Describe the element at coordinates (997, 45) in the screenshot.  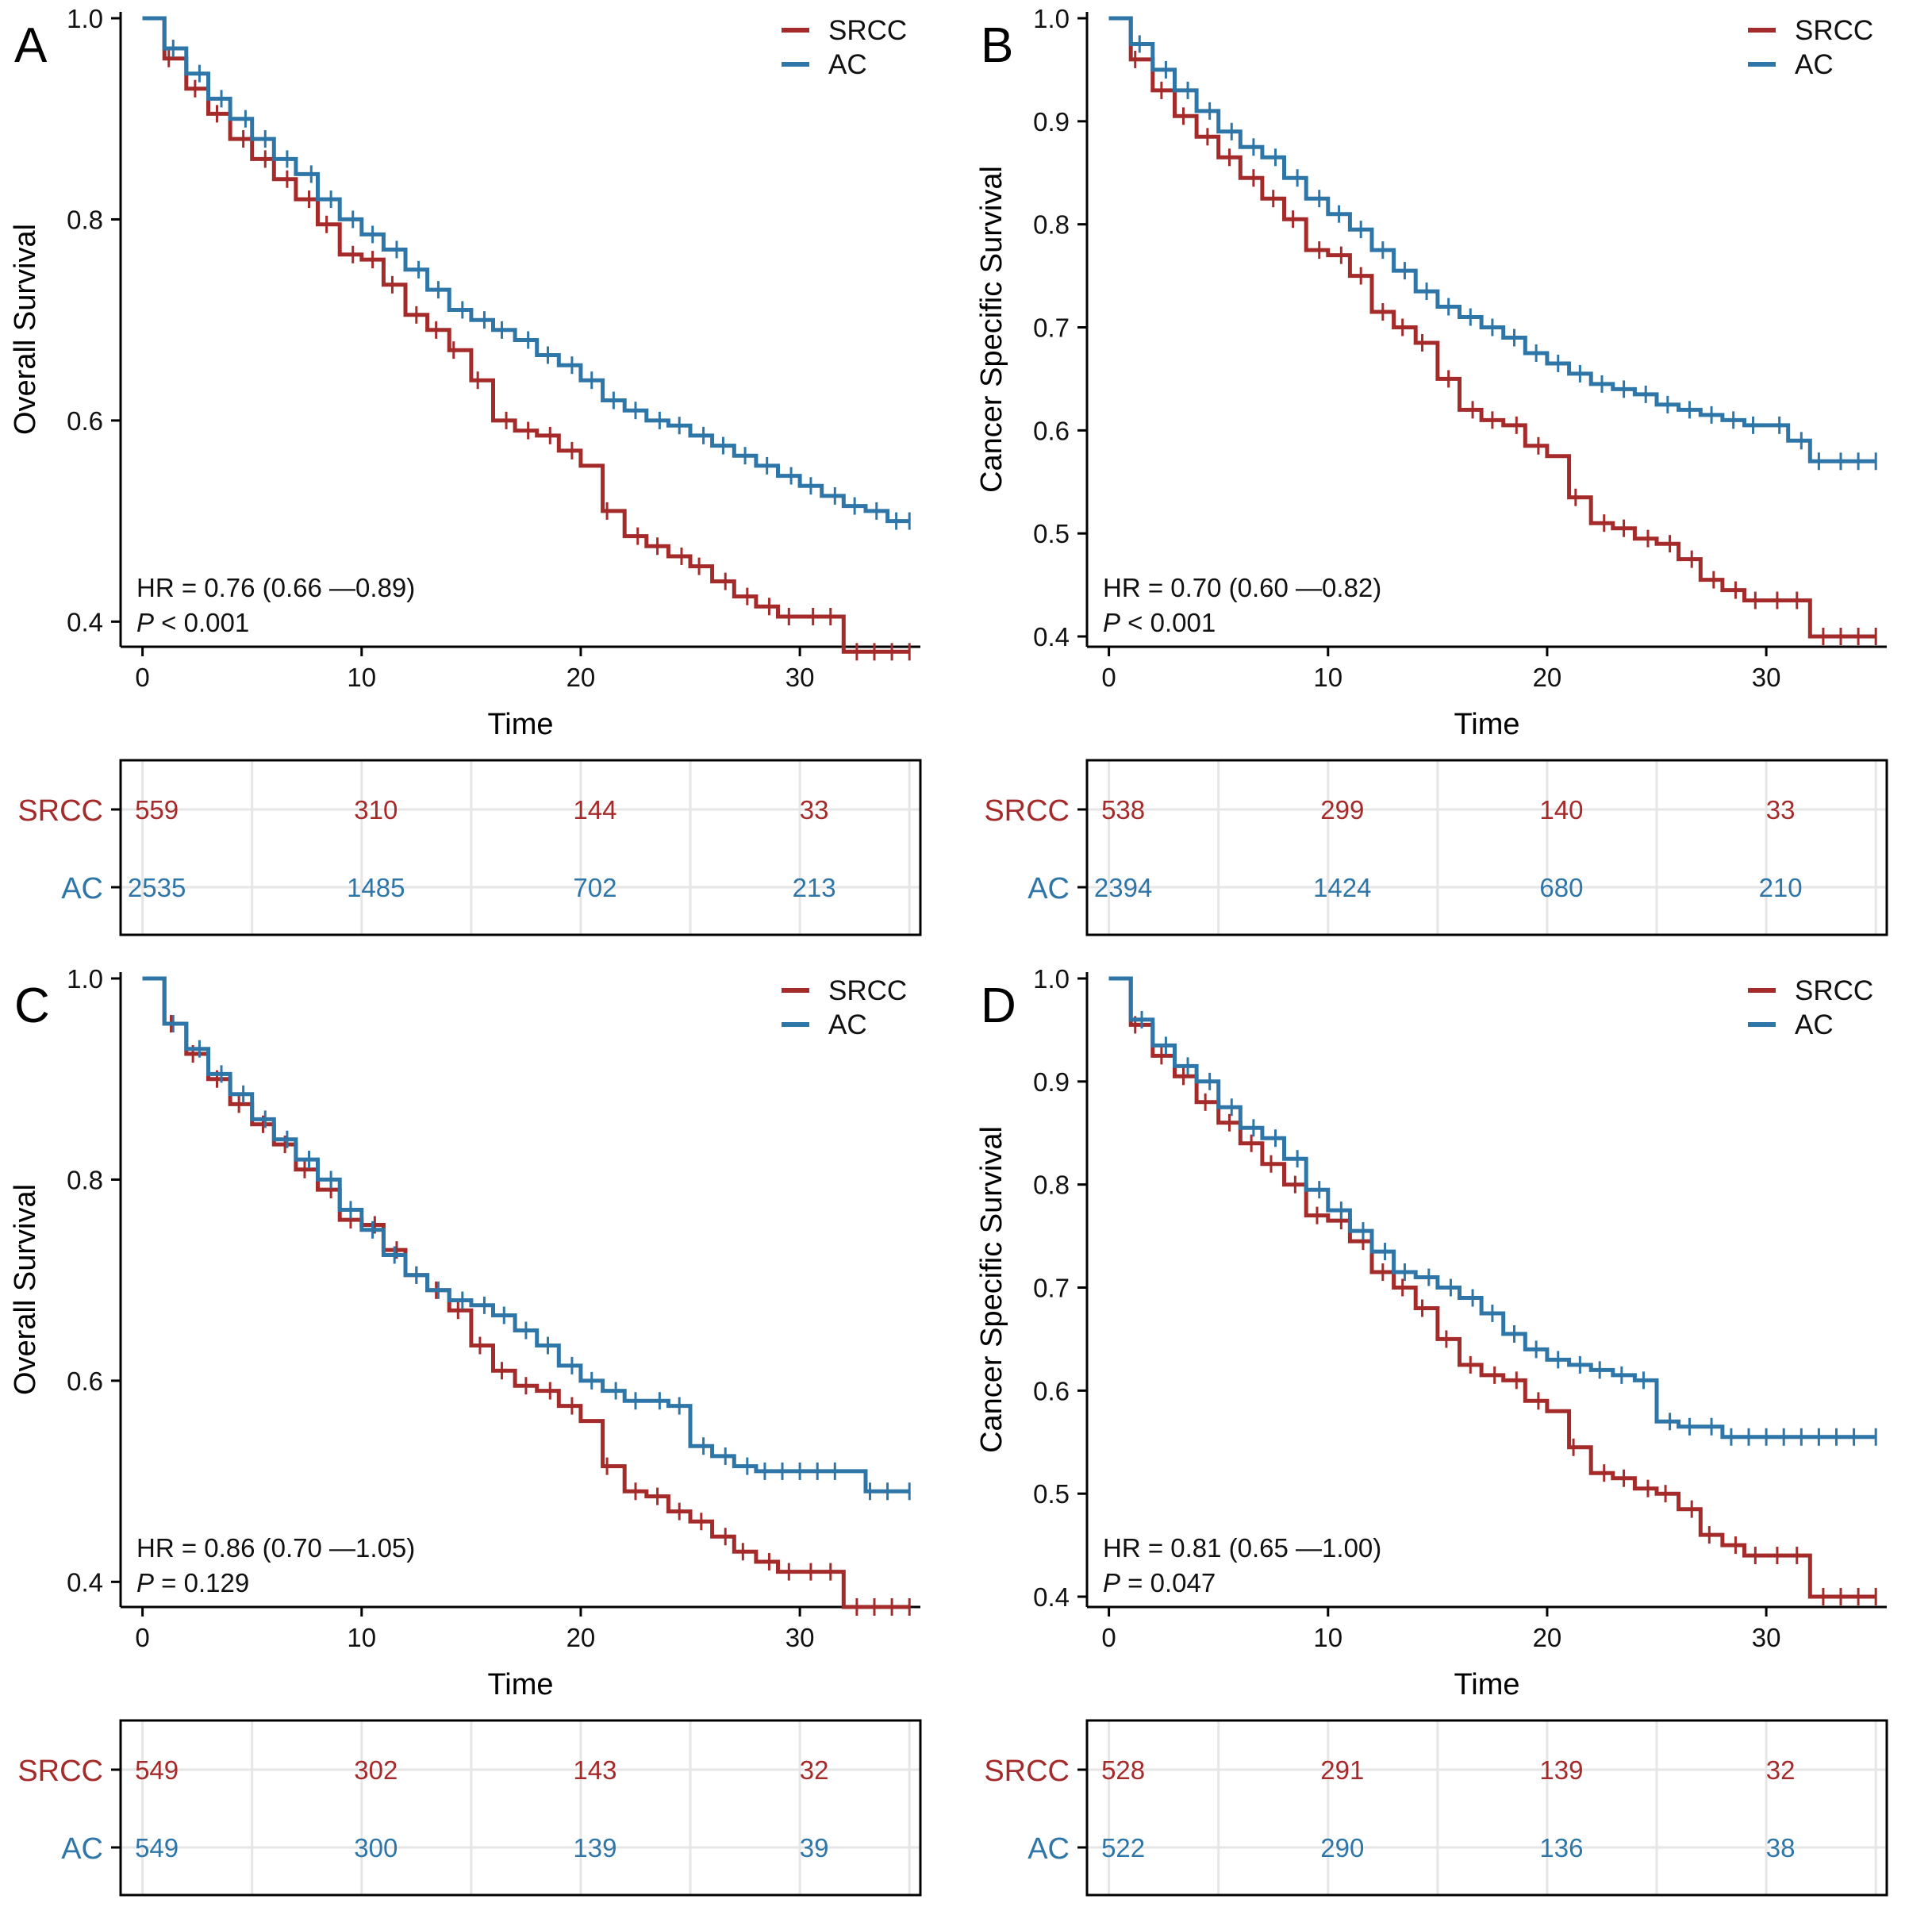
I see `panel-letter: B` at that location.